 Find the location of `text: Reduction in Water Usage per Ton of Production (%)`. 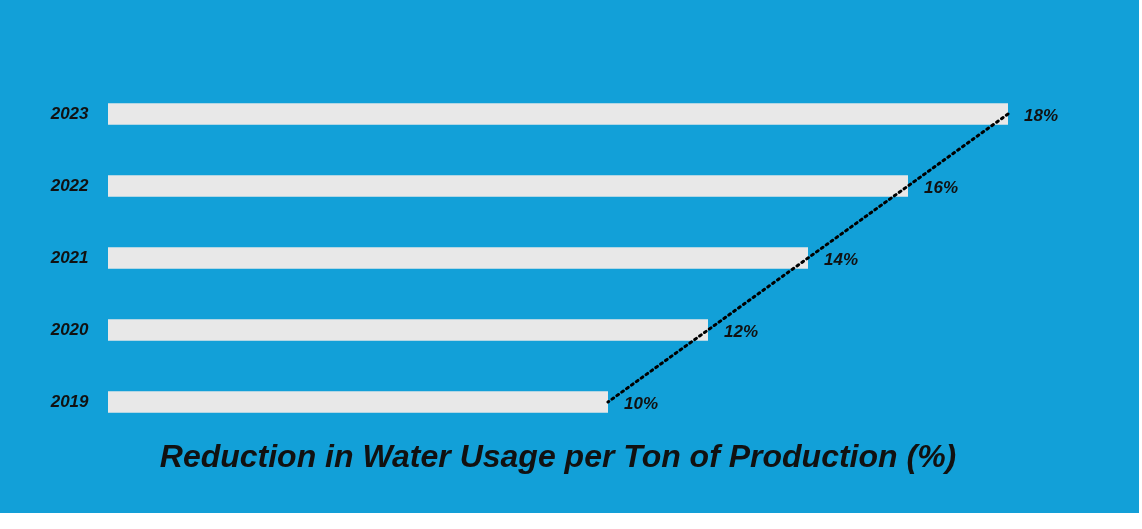

text: Reduction in Water Usage per Ton of Production (%) is located at coordinates (558, 456).